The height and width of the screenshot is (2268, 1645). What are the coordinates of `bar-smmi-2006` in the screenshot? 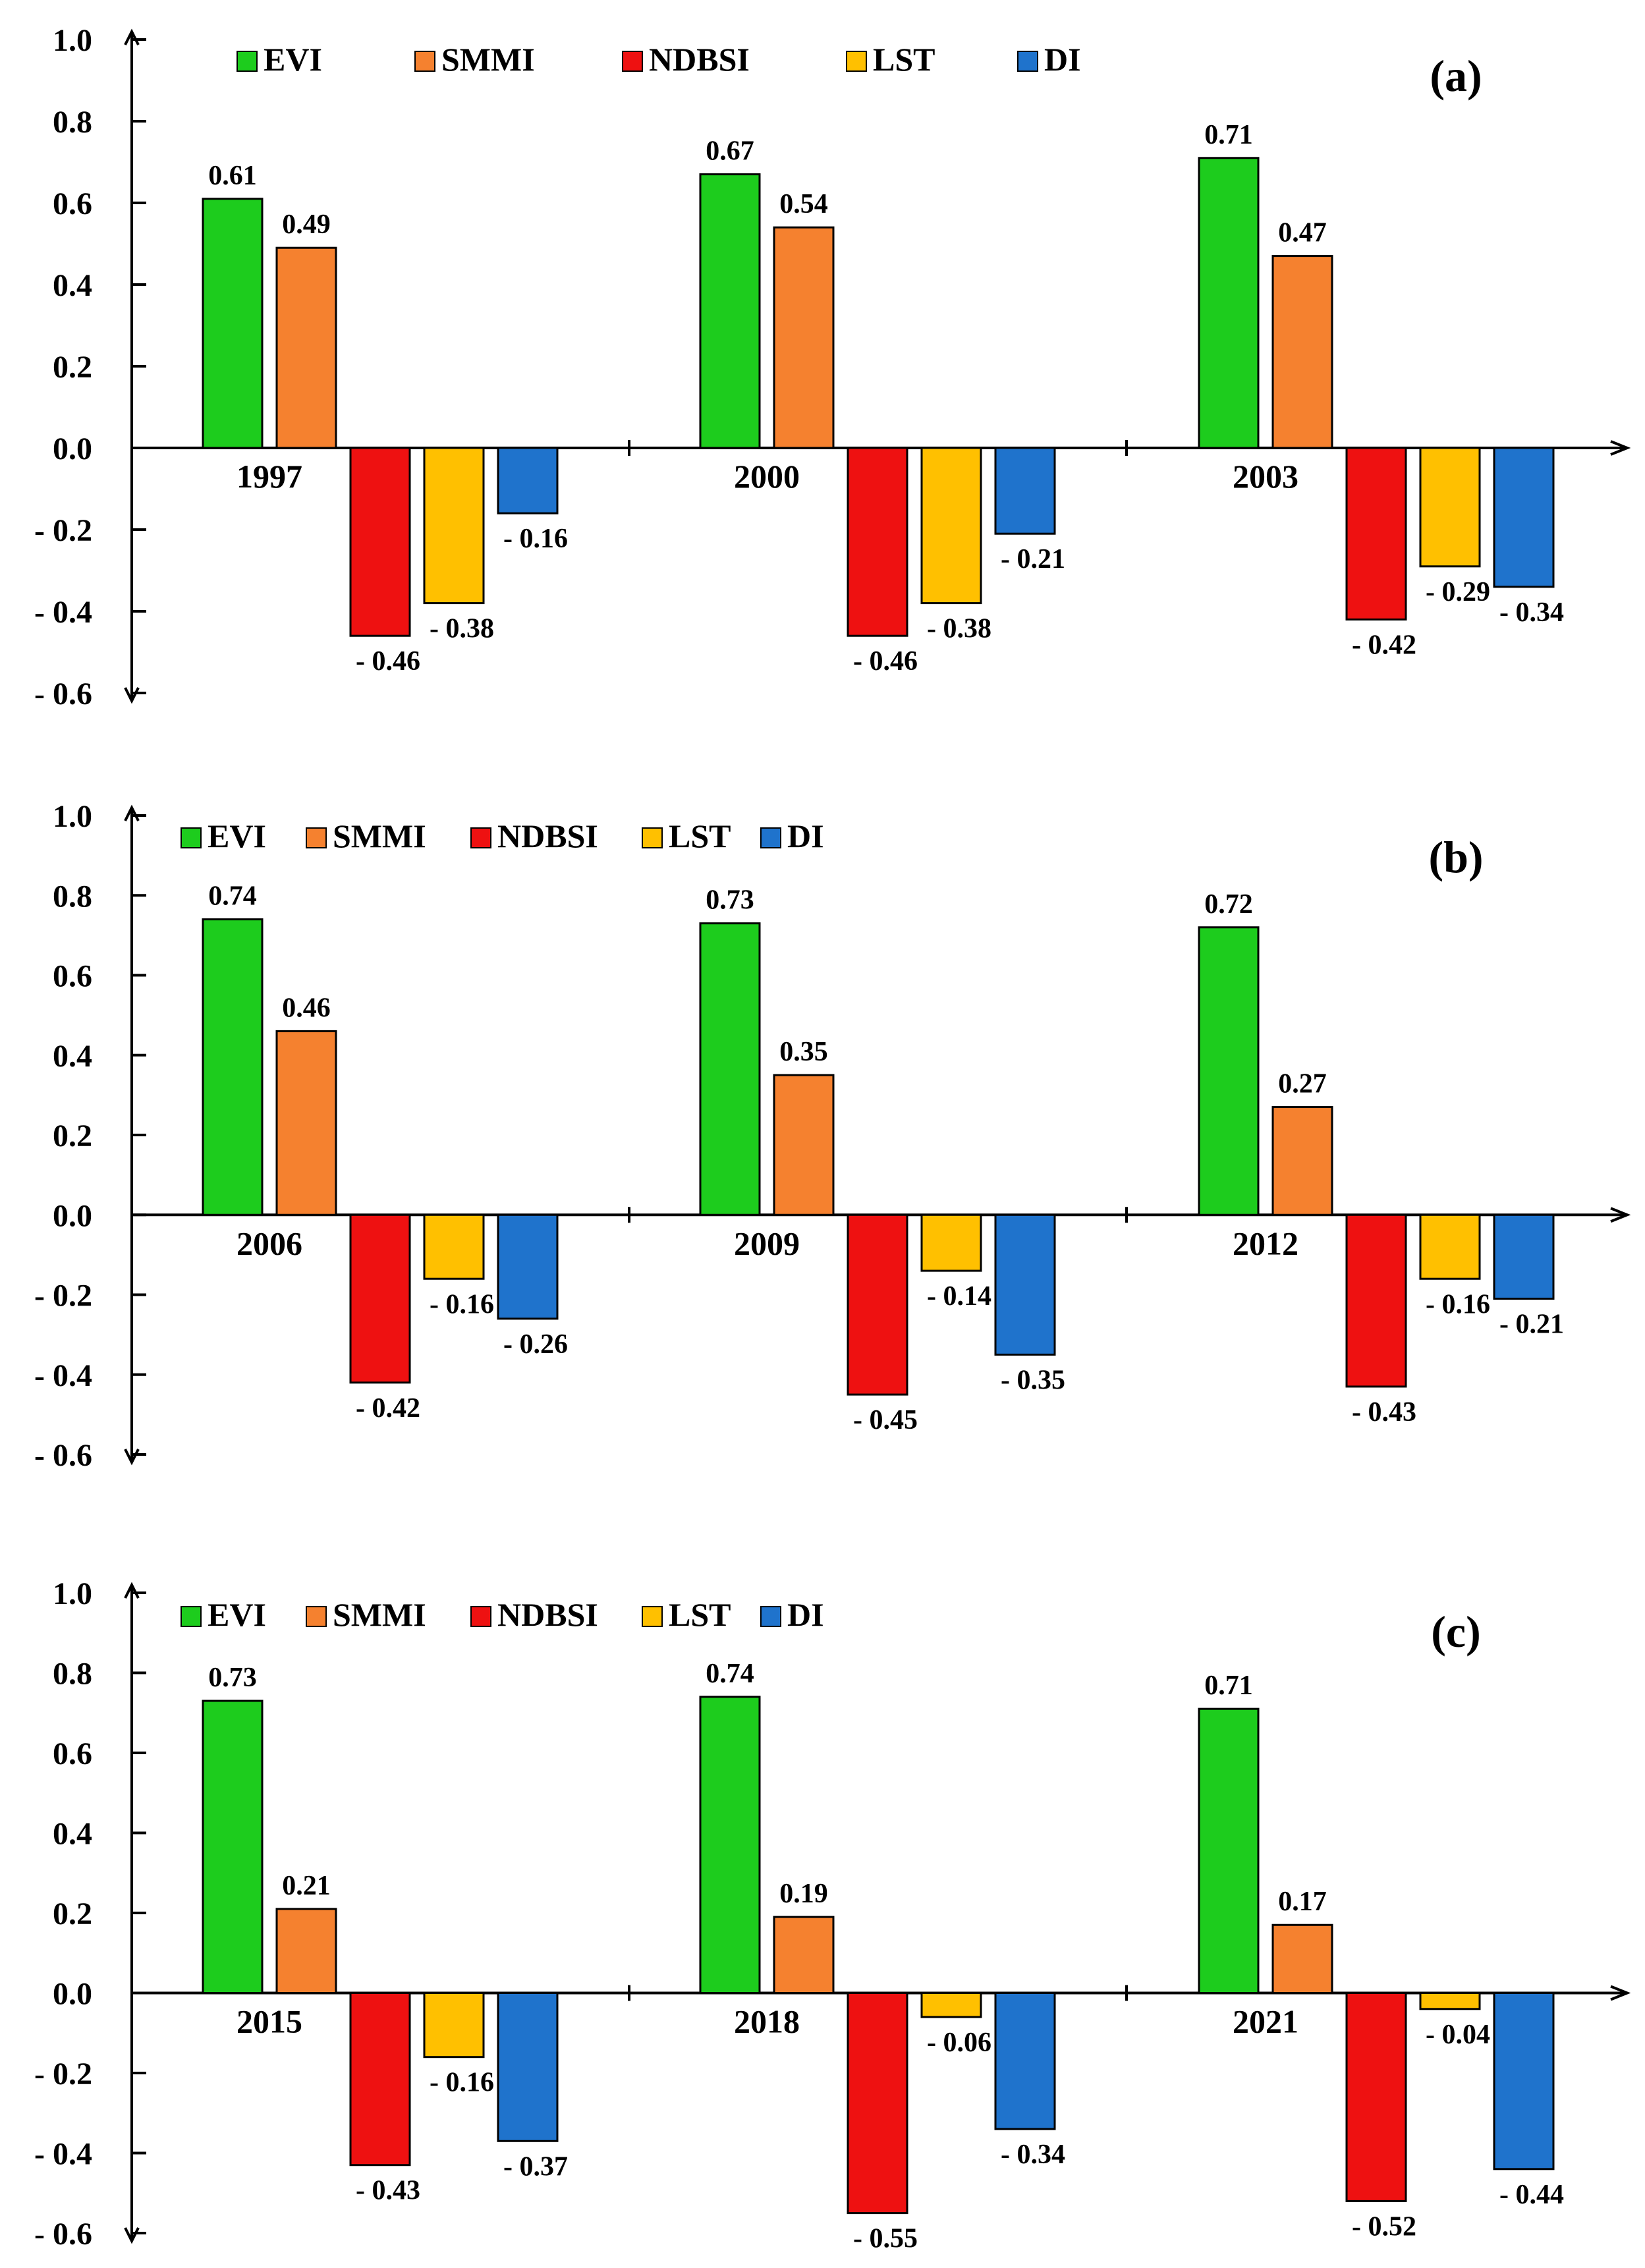 It's located at (306, 1123).